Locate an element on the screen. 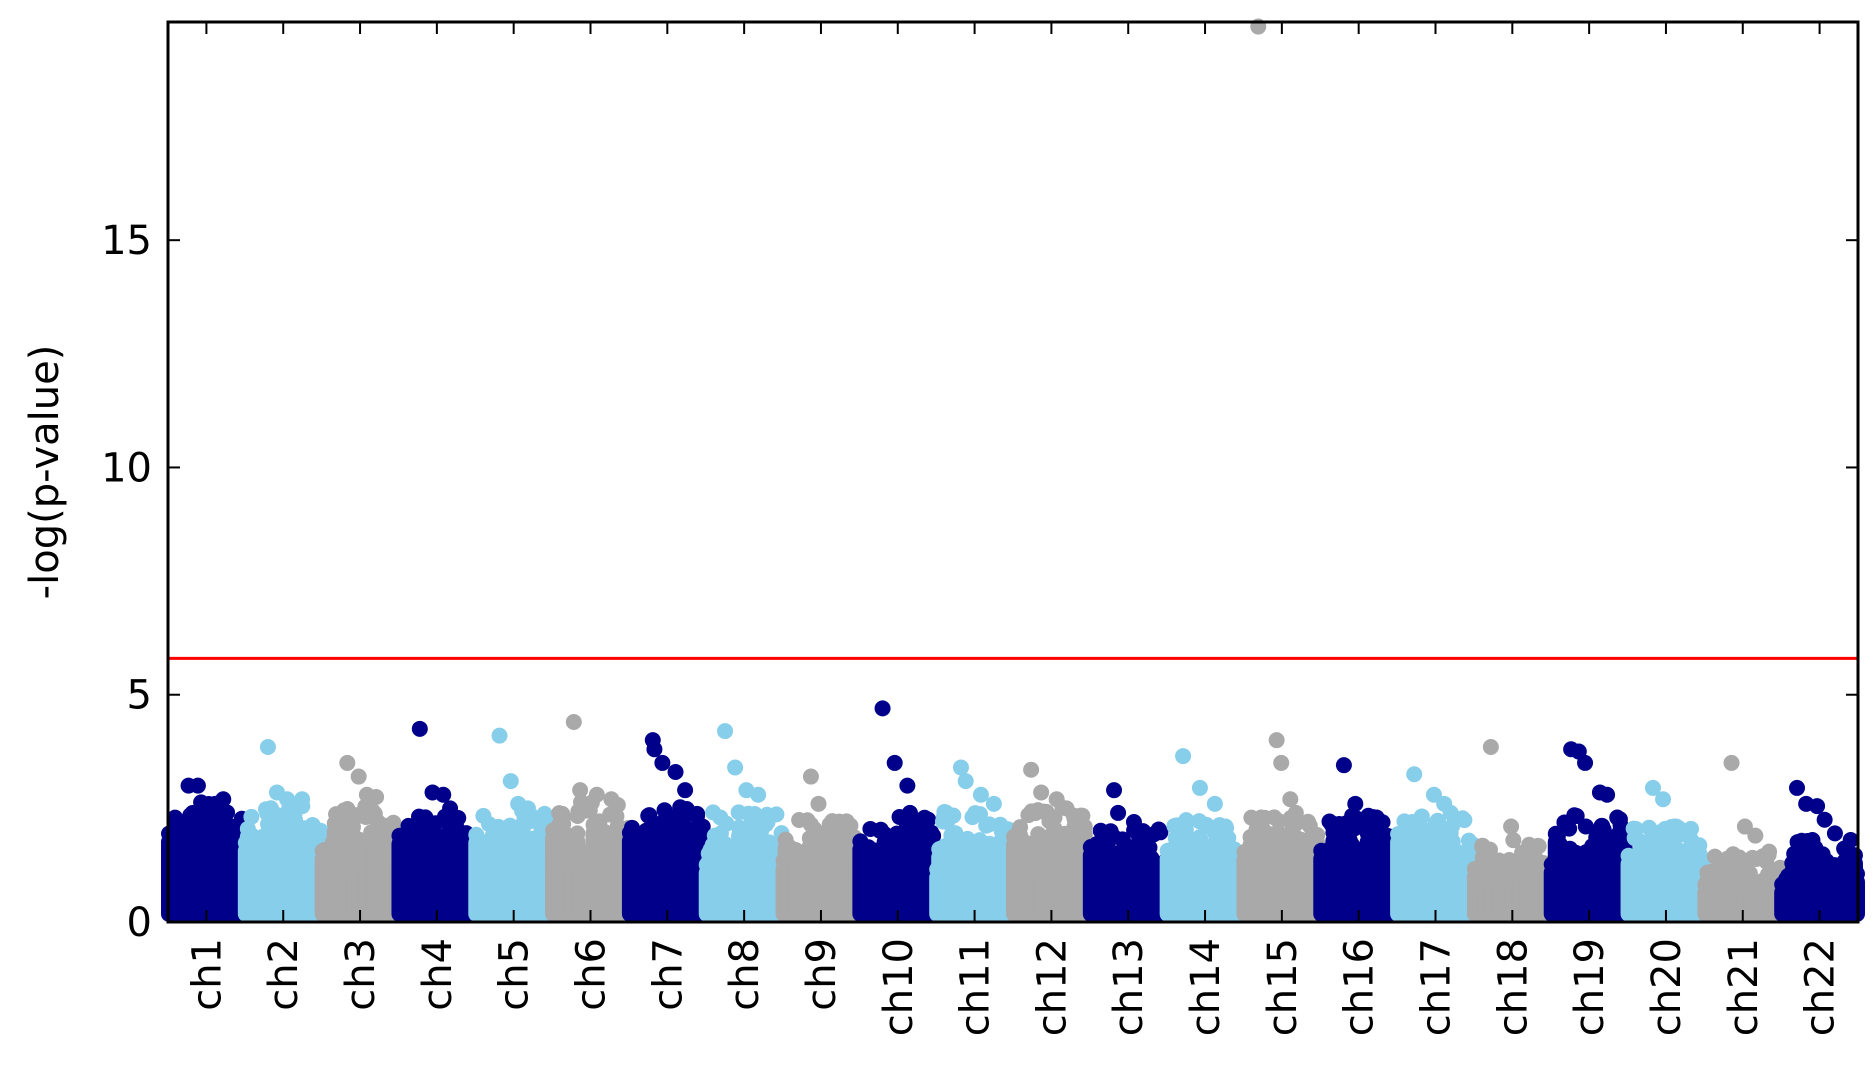 Image resolution: width=1874 pixels, height=1077 pixels. x-tick-label: ch4 is located at coordinates (438, 974).